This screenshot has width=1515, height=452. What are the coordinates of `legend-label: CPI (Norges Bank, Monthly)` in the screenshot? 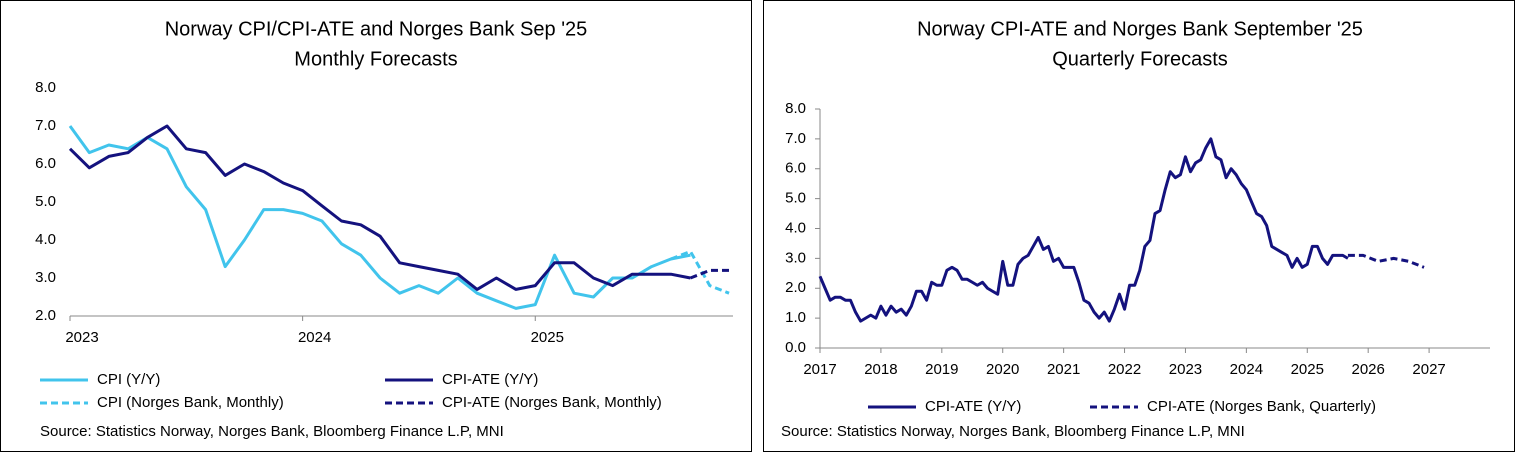 It's located at (190, 402).